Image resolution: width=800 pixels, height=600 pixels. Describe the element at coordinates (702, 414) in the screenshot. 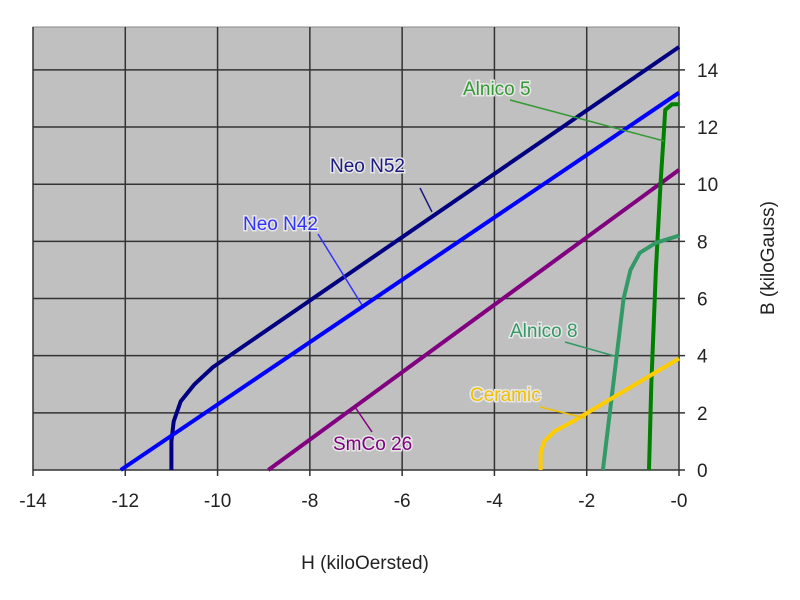

I see `y-tick-label: 2` at that location.